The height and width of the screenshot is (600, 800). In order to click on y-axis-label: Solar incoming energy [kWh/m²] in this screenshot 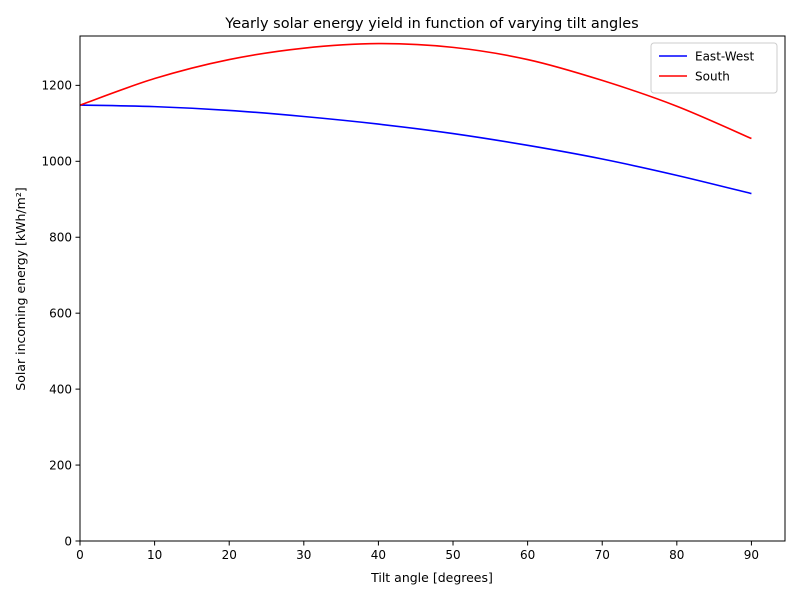, I will do `click(20, 288)`.